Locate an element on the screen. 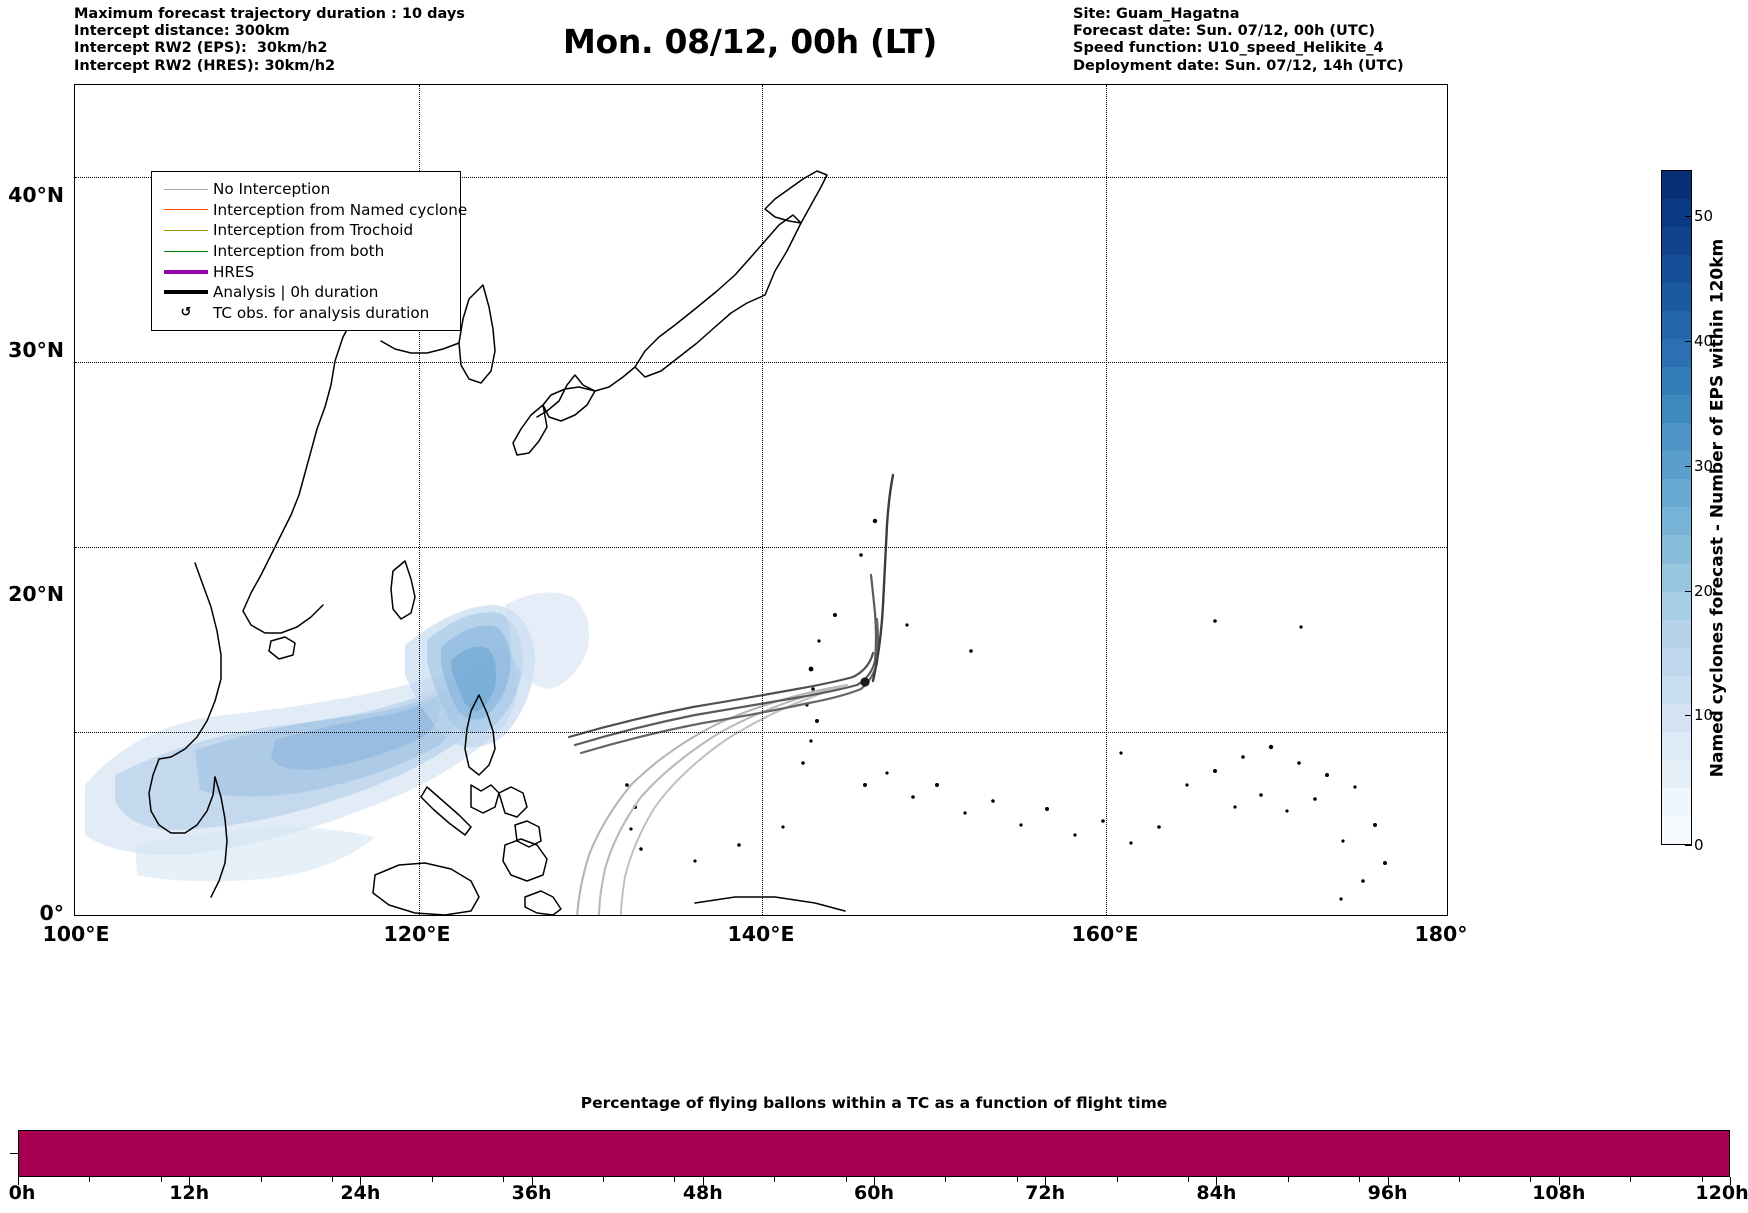 This screenshot has height=1213, width=1748. page-title: Mon. 08/12, 00h (LT) is located at coordinates (750, 41).